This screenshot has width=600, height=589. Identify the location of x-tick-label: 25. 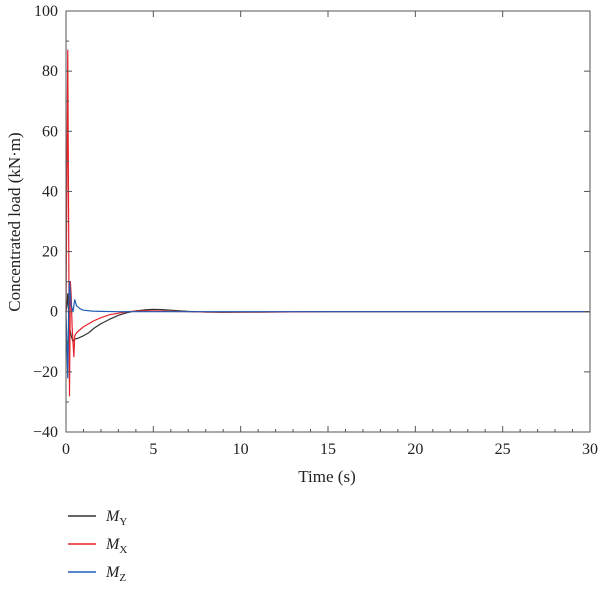
(503, 449).